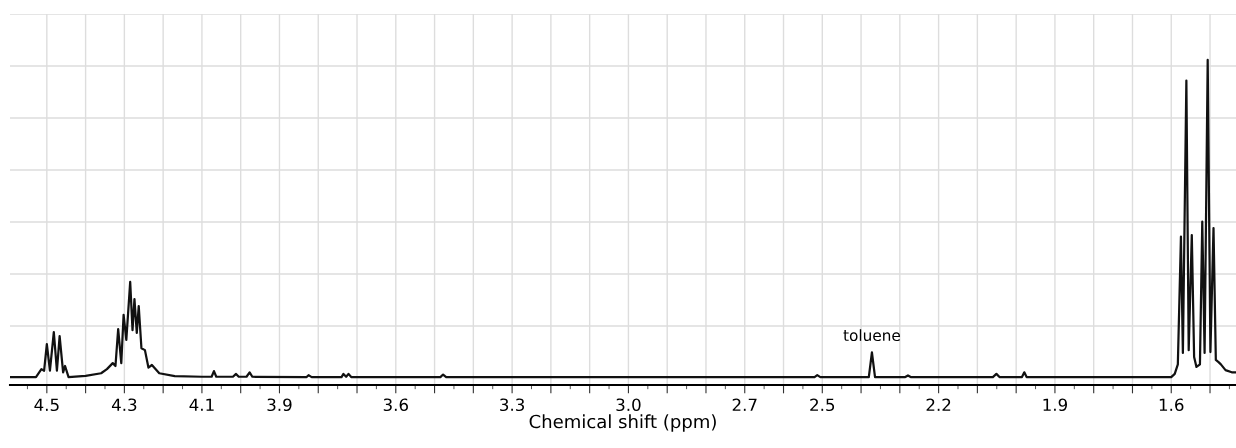  What do you see at coordinates (201, 404) in the screenshot?
I see `x-tick-label: 4.1` at bounding box center [201, 404].